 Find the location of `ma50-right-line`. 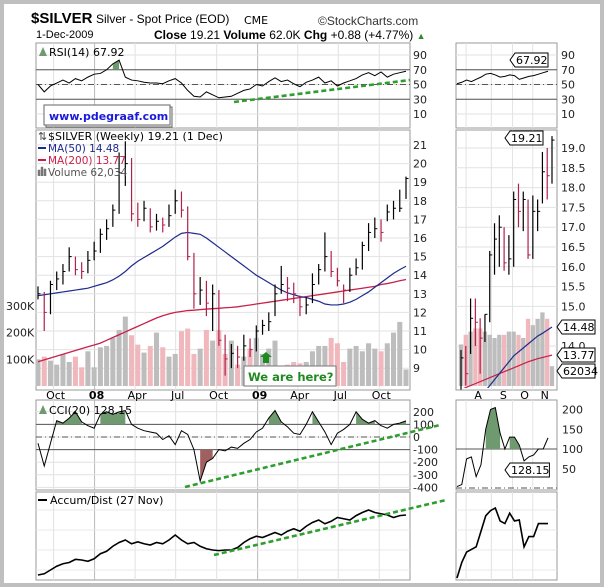

ma50-right-line is located at coordinates (520, 357).